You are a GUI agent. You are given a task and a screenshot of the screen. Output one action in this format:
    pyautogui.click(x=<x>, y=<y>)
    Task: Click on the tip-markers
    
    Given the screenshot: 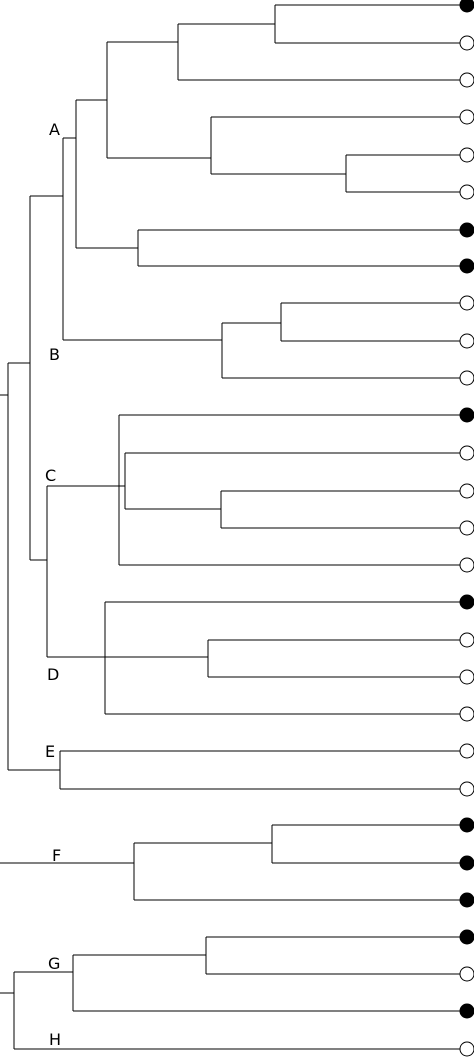 What is the action you would take?
    pyautogui.click(x=466, y=528)
    